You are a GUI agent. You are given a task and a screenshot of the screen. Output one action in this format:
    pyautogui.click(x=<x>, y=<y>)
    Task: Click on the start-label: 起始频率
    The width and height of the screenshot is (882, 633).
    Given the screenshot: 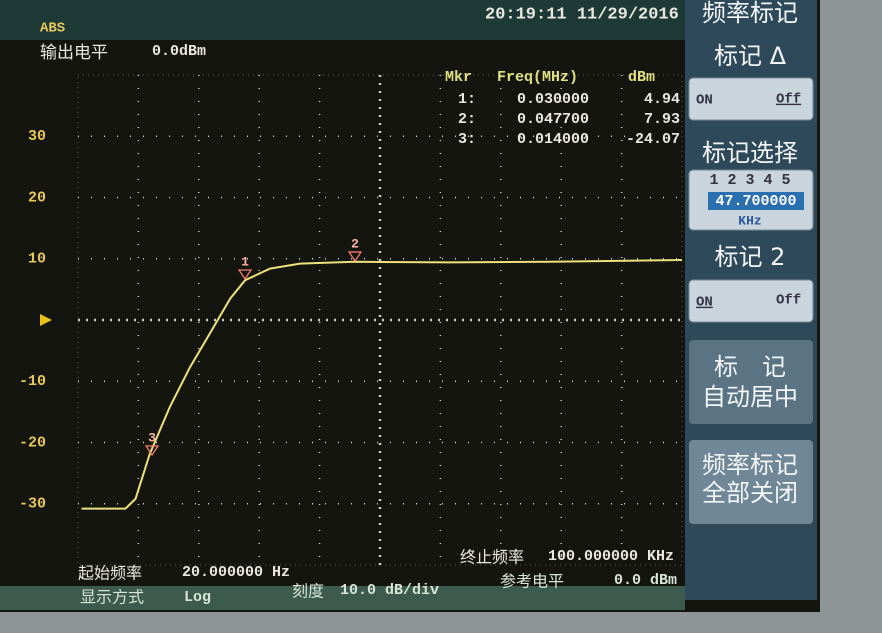 What is the action you would take?
    pyautogui.click(x=110, y=573)
    